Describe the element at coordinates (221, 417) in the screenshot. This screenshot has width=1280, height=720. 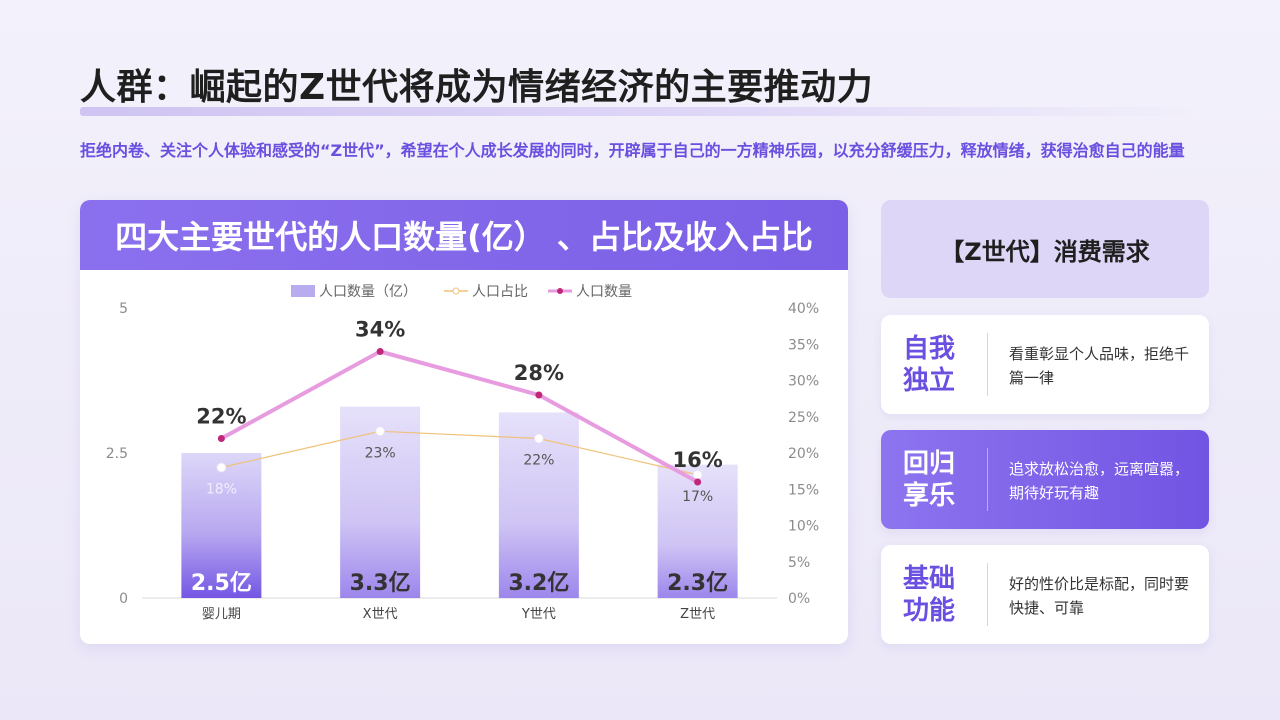
I see `count-data-label: 22%` at that location.